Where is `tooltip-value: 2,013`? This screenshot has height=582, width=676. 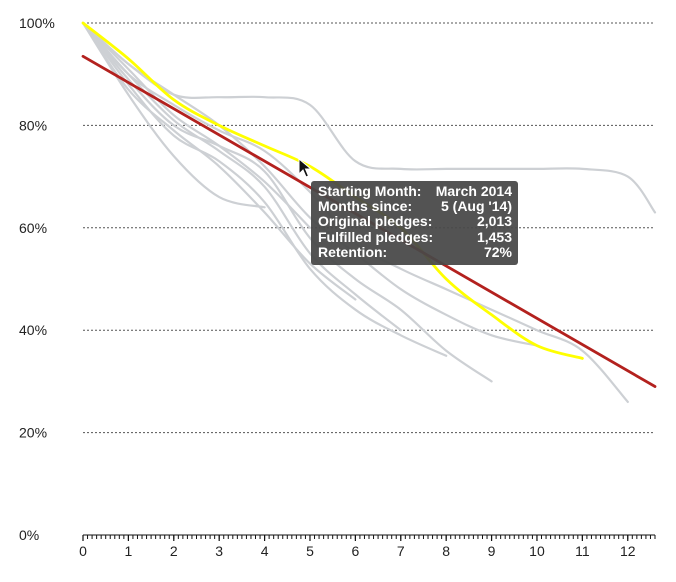 tooltip-value: 2,013 is located at coordinates (494, 221).